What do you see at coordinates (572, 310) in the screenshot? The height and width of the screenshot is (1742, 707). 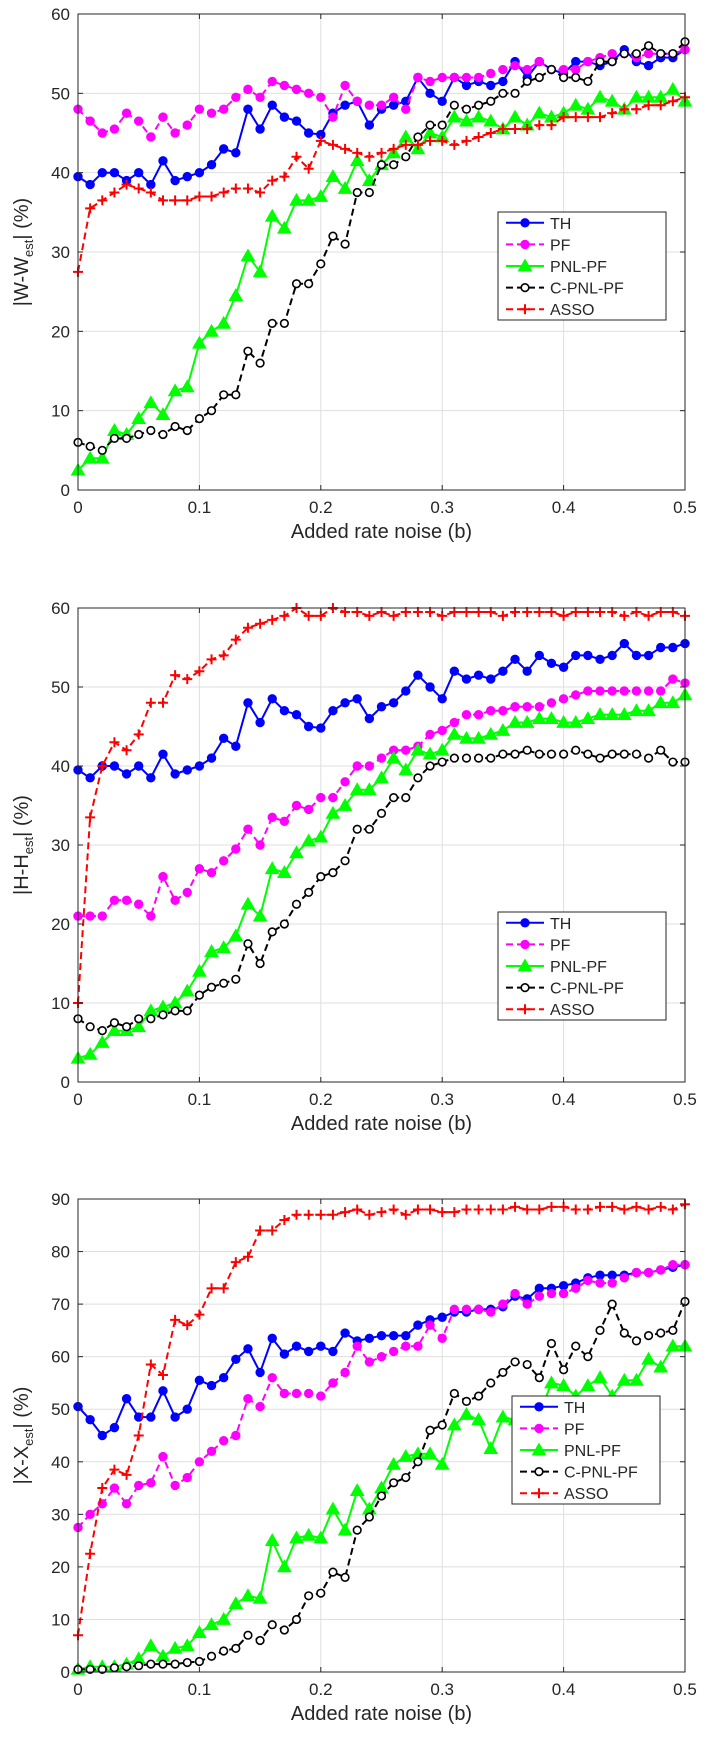 I see `legend-label: ASSO` at bounding box center [572, 310].